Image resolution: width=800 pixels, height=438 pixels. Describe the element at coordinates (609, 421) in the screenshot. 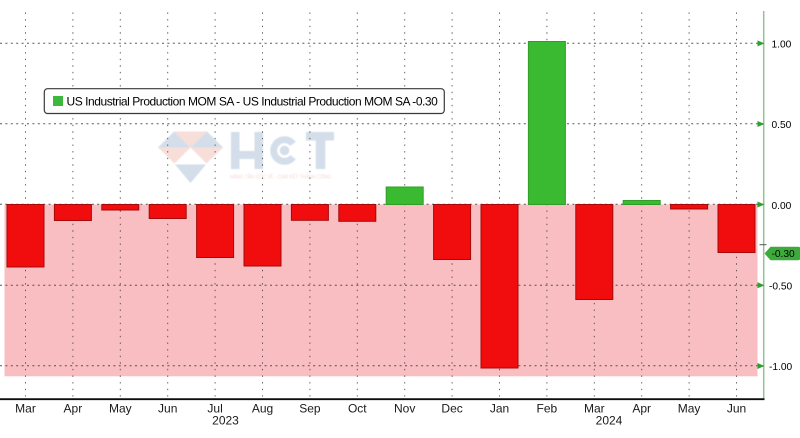

I see `svg-text: 2024` at that location.